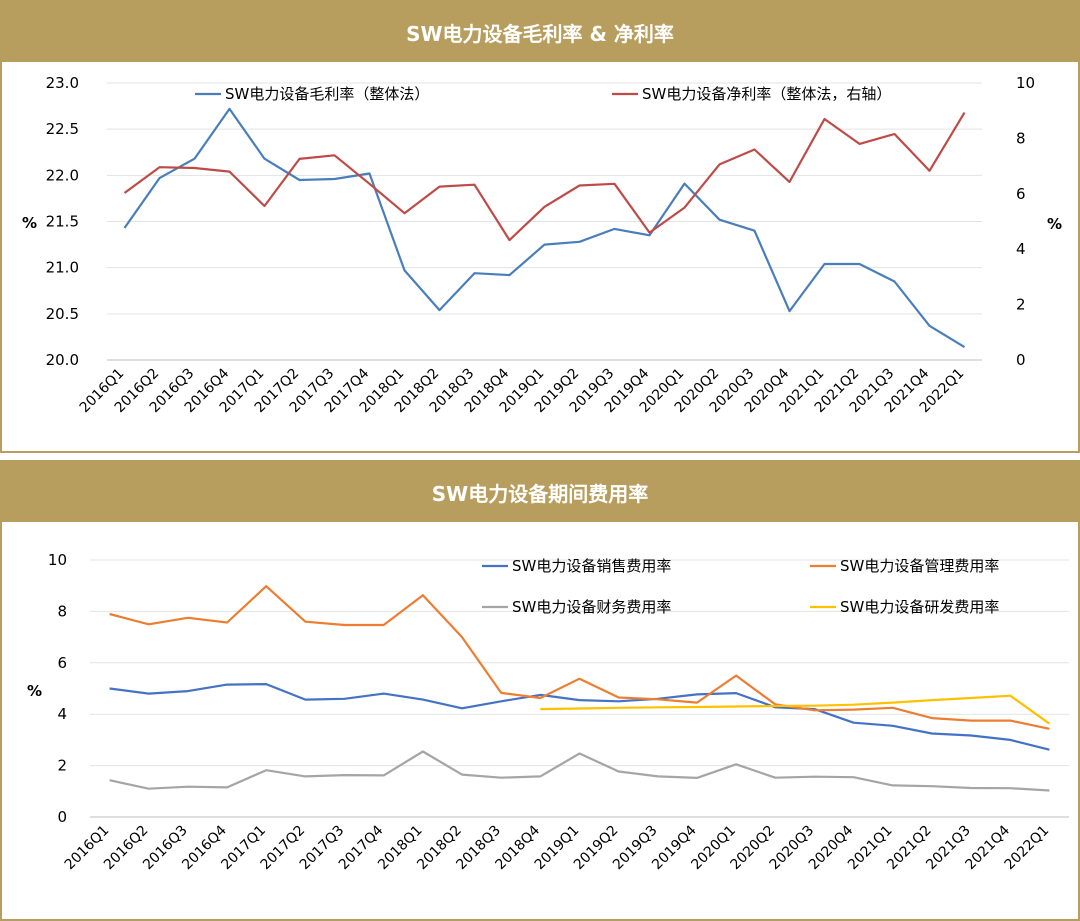  Describe the element at coordinates (540, 492) in the screenshot. I see `expense-chart-title: SW电力设备期间费用率` at that location.